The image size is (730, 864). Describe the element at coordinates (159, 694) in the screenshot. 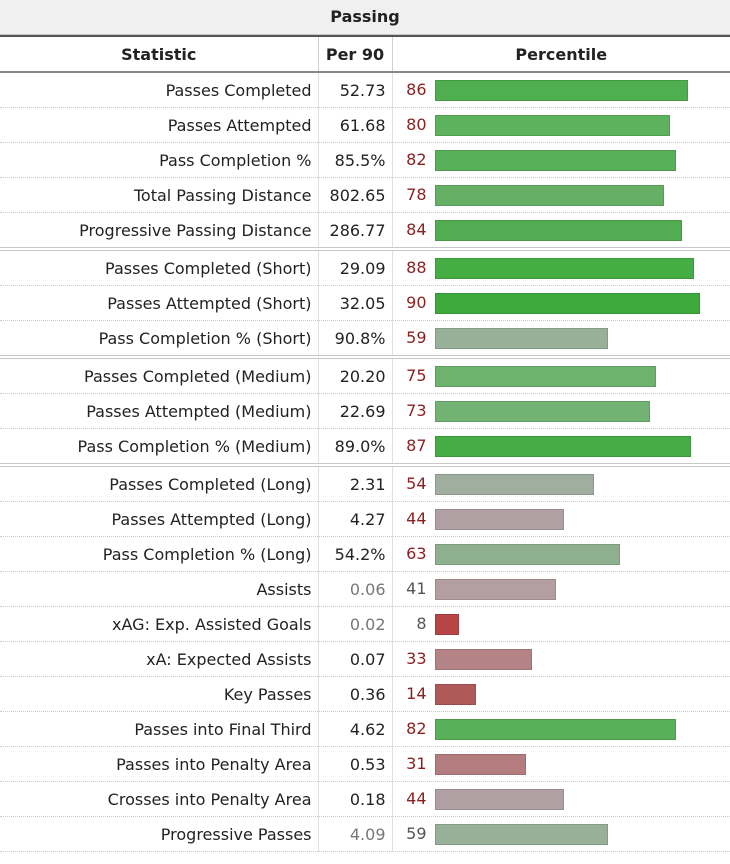

I see `stat-name: Key Passes` at that location.